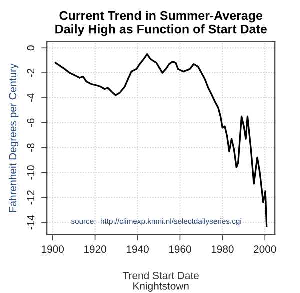  What do you see at coordinates (31, 98) in the screenshot?
I see `y-tick-label: -4` at bounding box center [31, 98].